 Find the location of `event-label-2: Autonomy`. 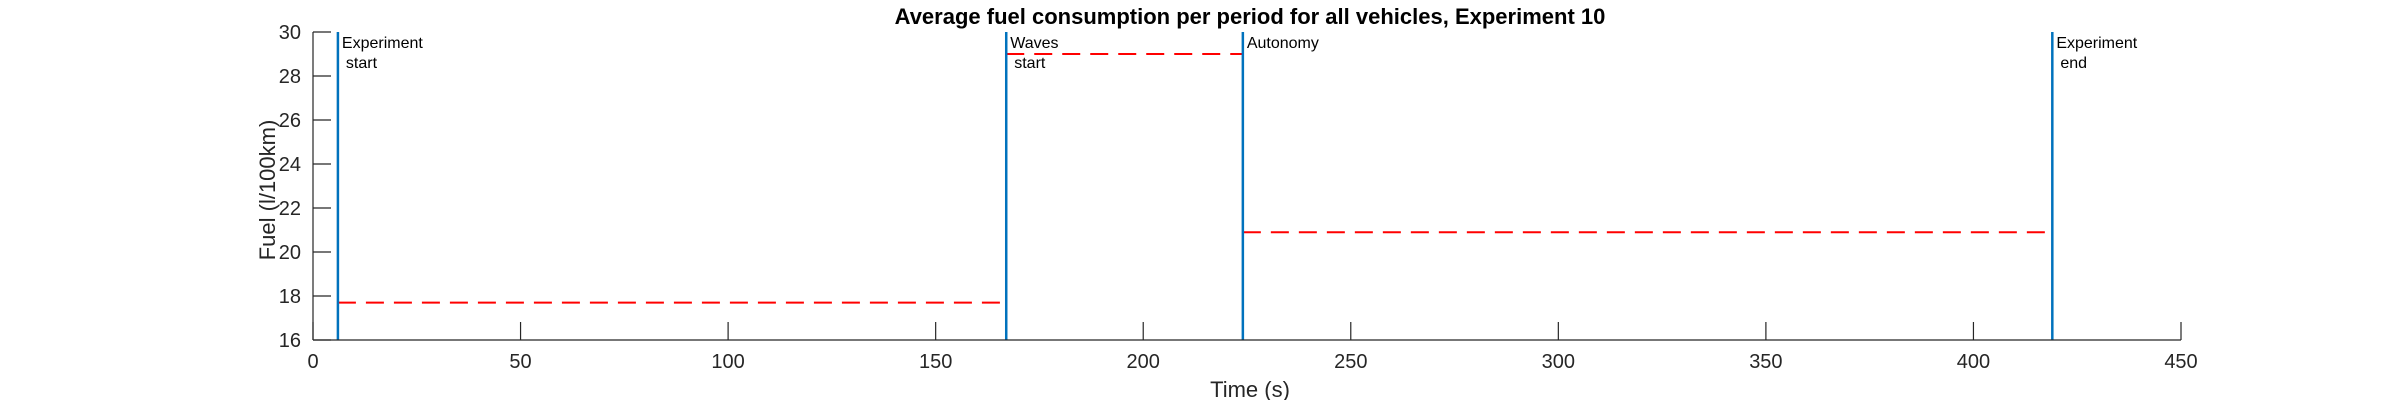

event-label-2: Autonomy is located at coordinates (1283, 43).